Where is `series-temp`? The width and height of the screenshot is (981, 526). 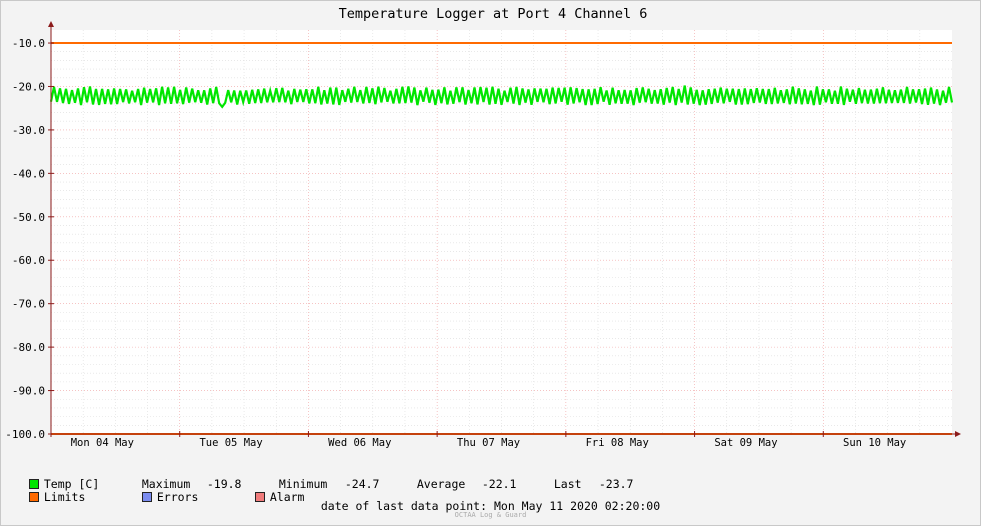
series-temp is located at coordinates (501, 97).